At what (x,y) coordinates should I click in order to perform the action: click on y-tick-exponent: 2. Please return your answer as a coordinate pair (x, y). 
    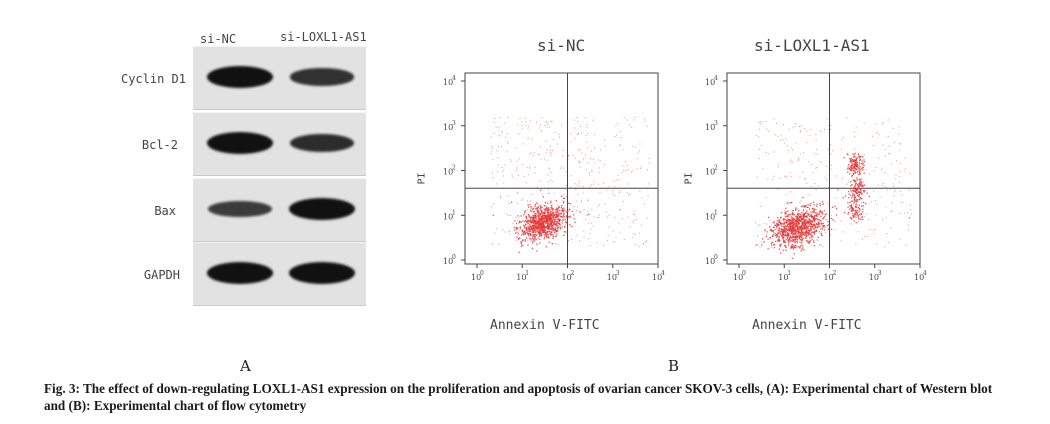
    Looking at the image, I should click on (716, 168).